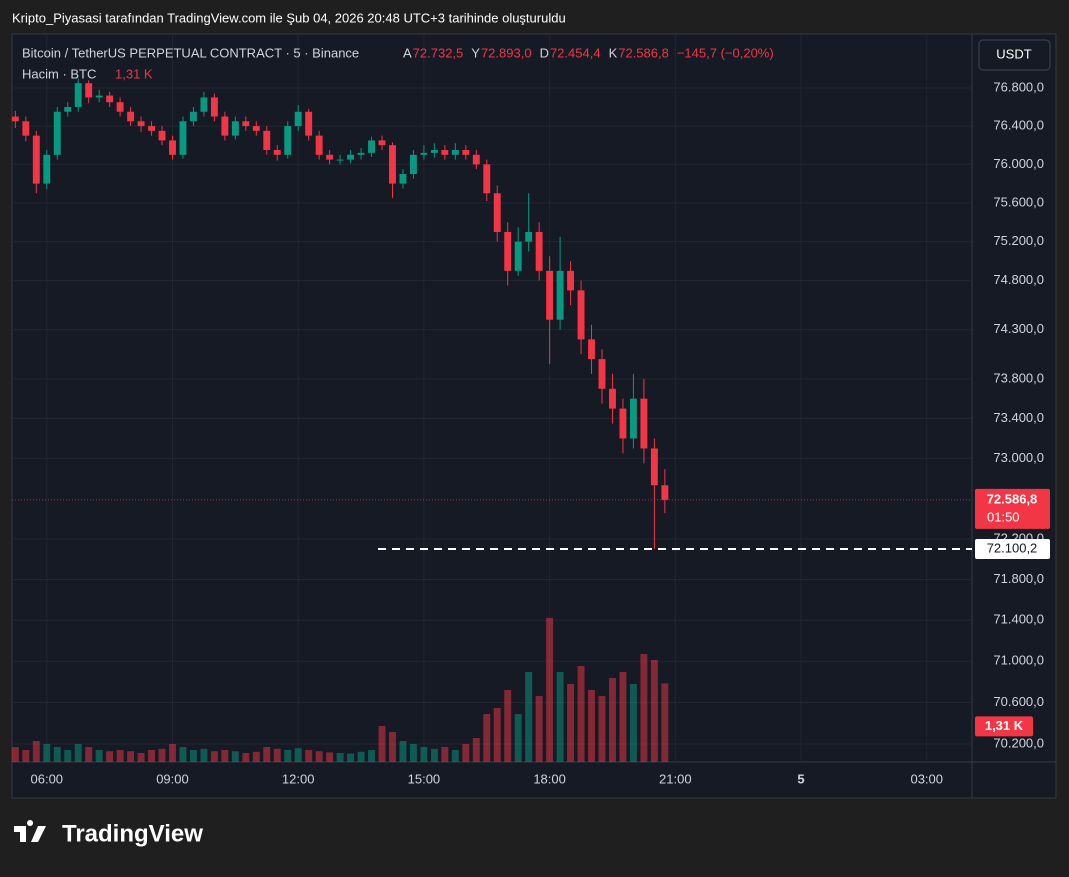 The width and height of the screenshot is (1069, 877). I want to click on last-price-tag, so click(1012, 508).